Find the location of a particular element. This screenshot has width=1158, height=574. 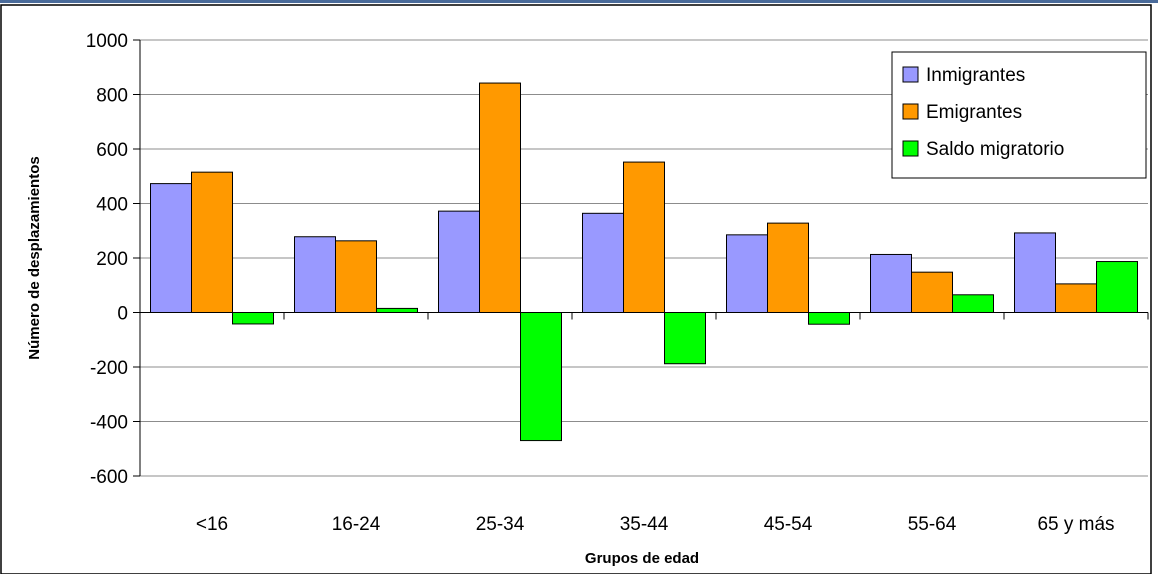

y-tick-label: 0 is located at coordinates (122, 314).